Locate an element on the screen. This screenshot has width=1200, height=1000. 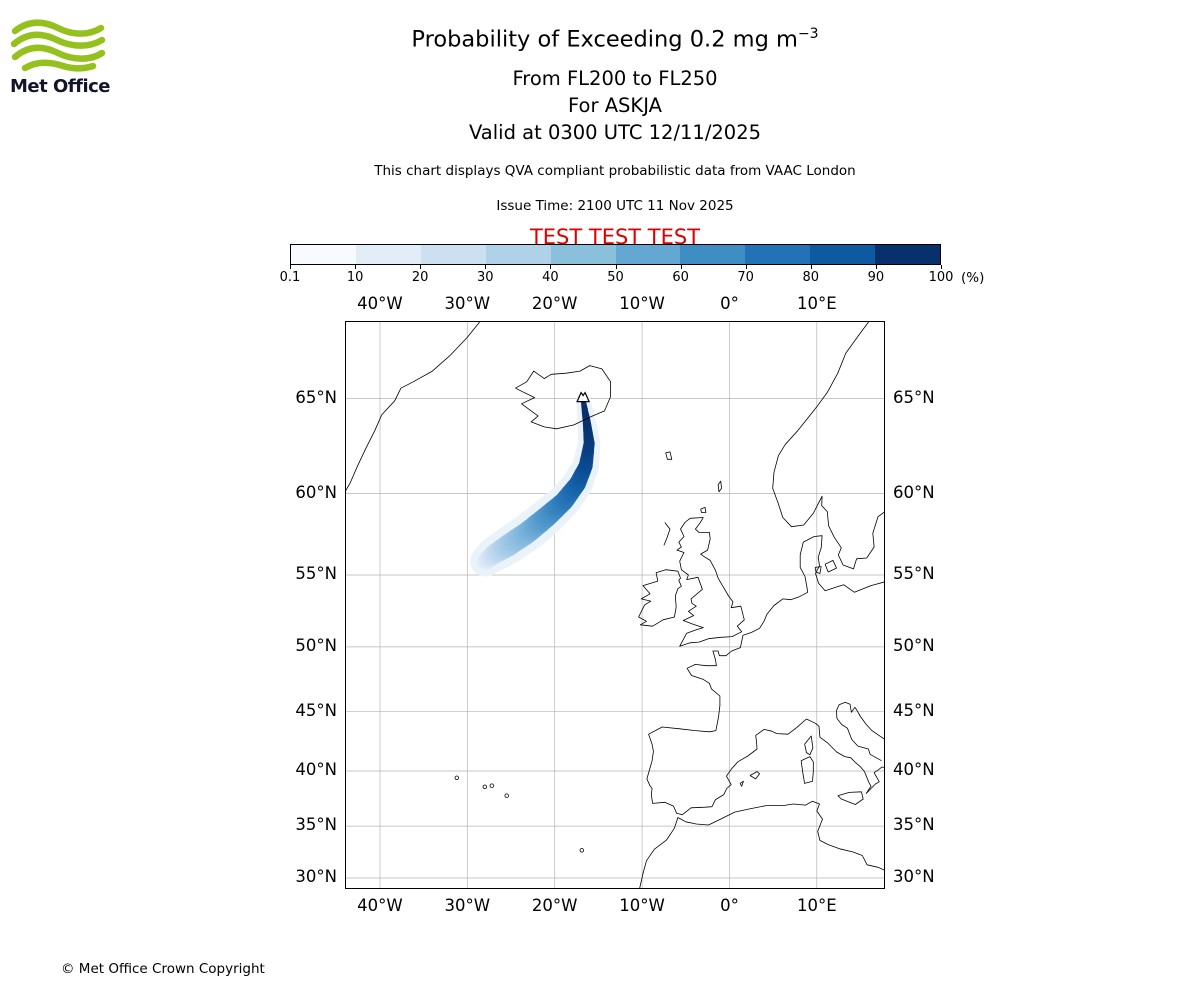
lat-label-right: 50°N is located at coordinates (914, 645).